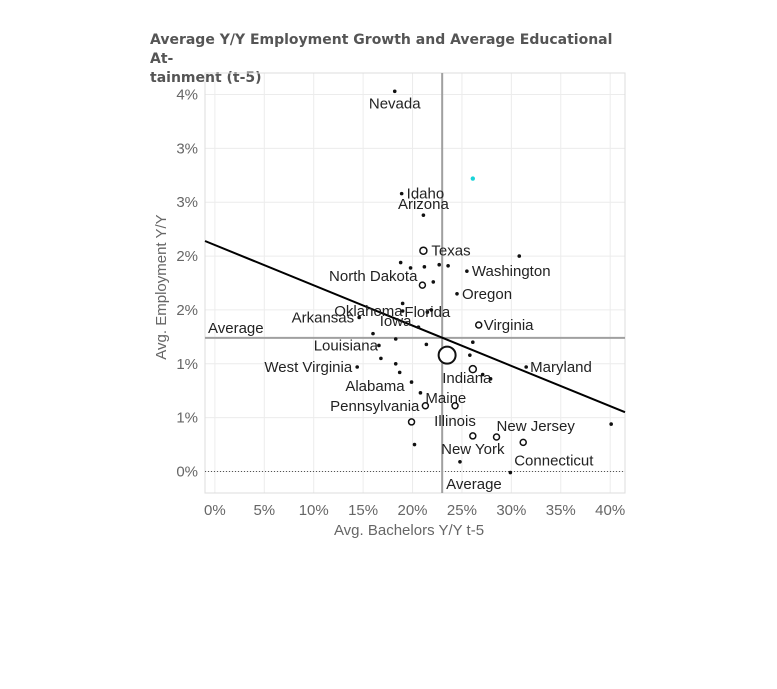 The image size is (777, 689). What do you see at coordinates (187, 95) in the screenshot?
I see `y-tick-label: 4%` at bounding box center [187, 95].